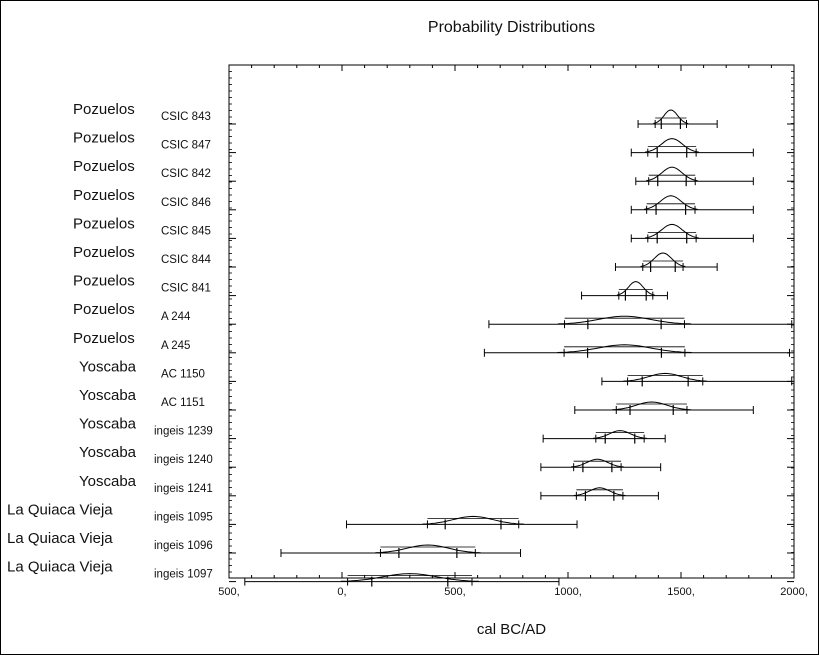  Describe the element at coordinates (186, 174) in the screenshot. I see `row-lab-label: CSIC 842` at that location.